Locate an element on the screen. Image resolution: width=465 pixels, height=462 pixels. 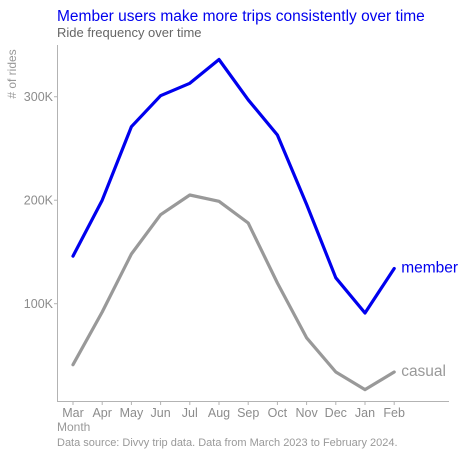
y-tick-label: 100K is located at coordinates (39, 304).